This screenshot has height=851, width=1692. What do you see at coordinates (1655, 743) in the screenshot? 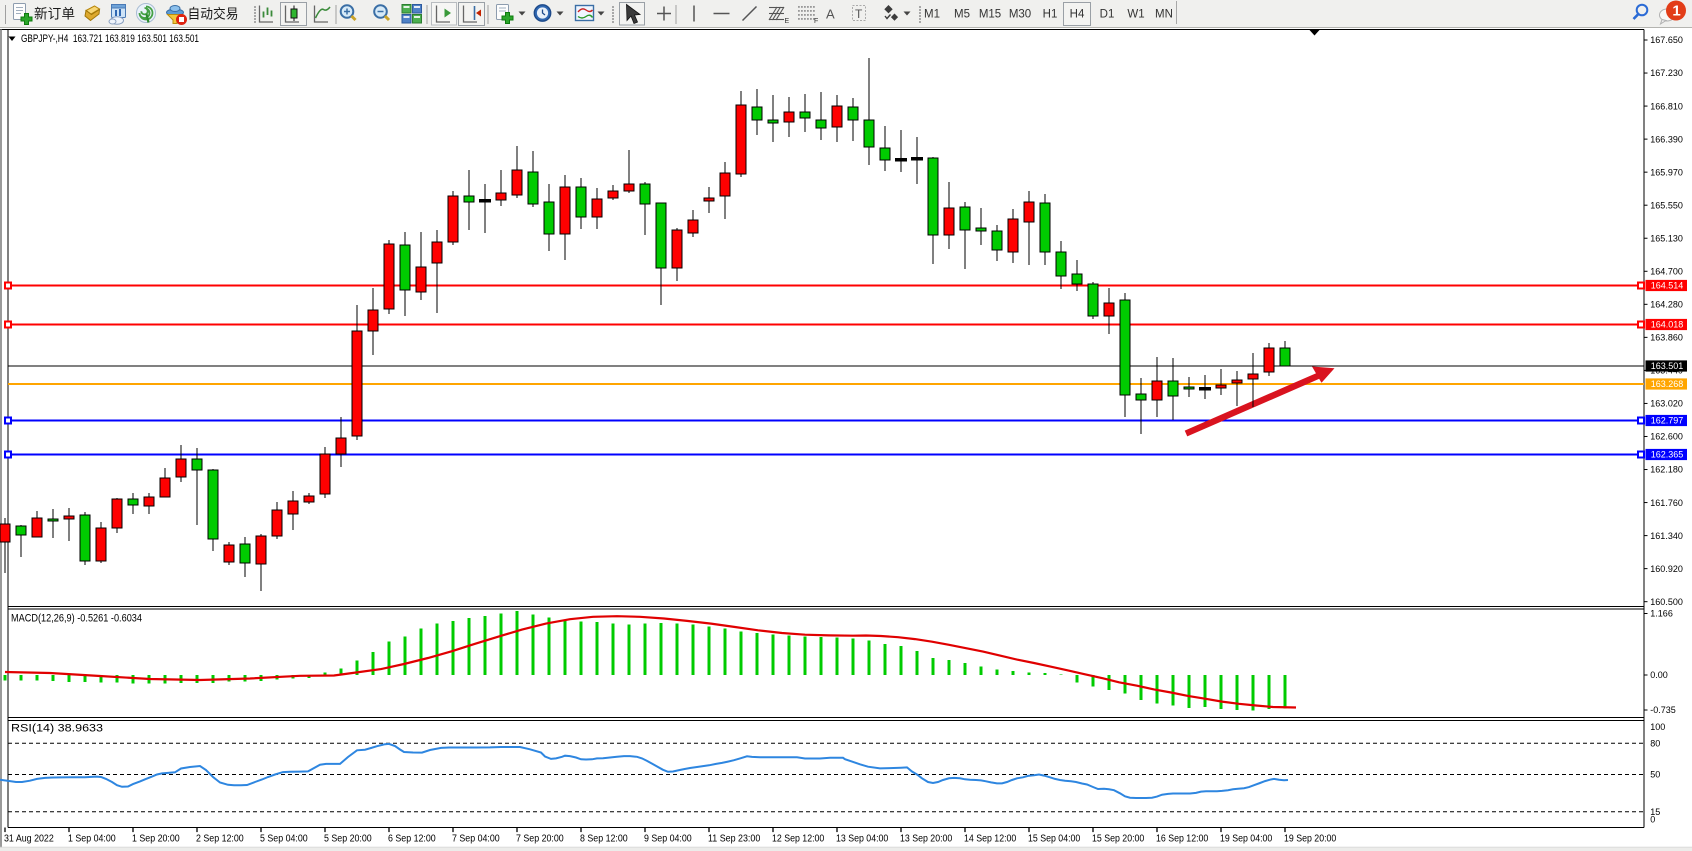
I see `svg-text: 80` at bounding box center [1655, 743].